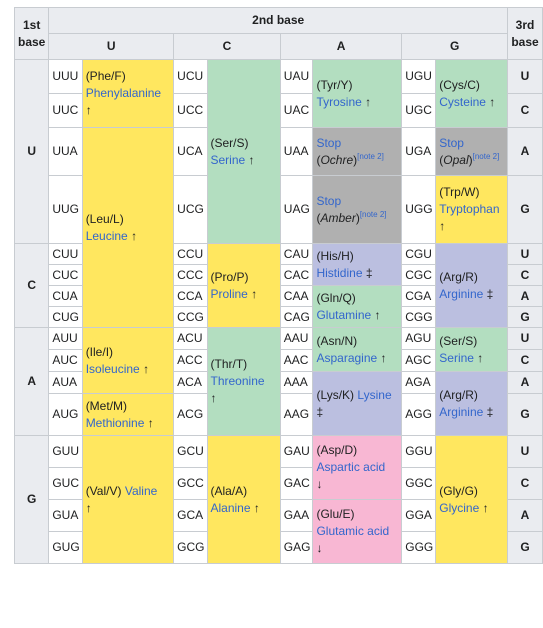 The height and width of the screenshot is (628, 543). I want to click on aa-abbr: (Asp/D), so click(337, 450).